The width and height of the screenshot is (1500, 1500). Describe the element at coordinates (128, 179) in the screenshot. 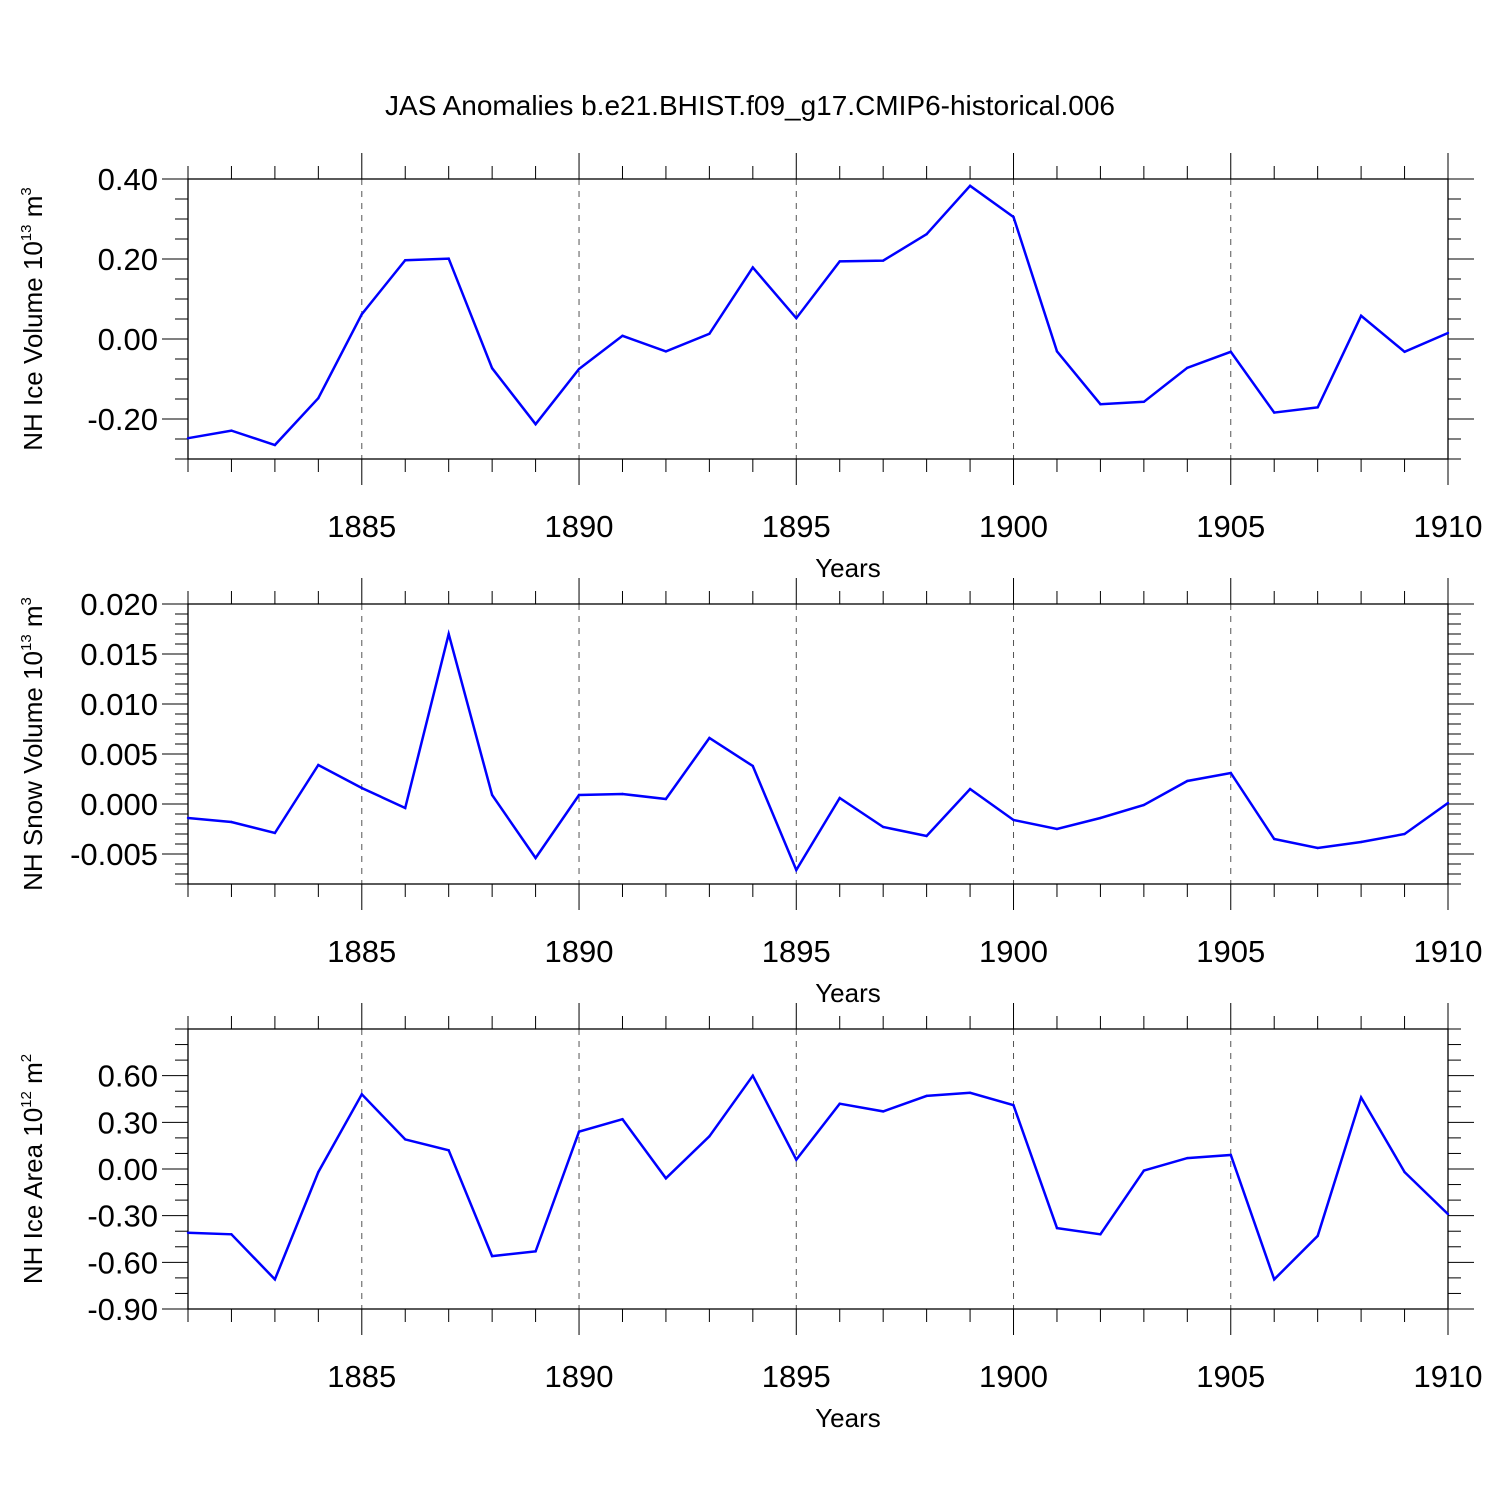

I see `y-tick-label: 0.40` at that location.